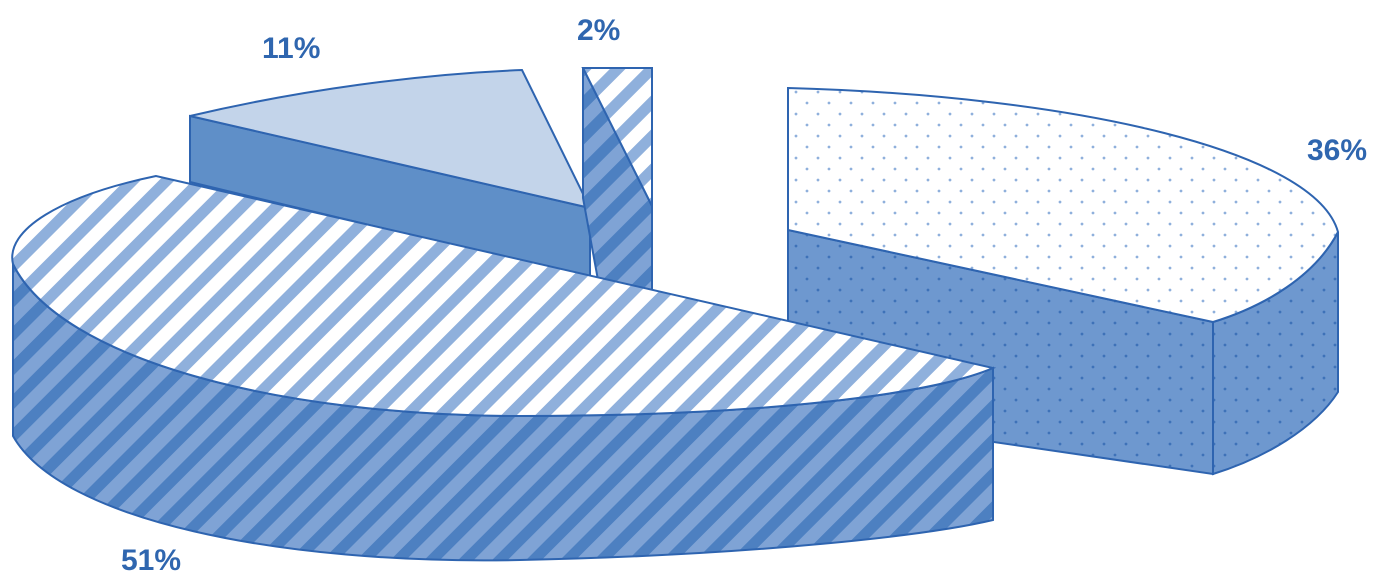  Describe the element at coordinates (151, 560) in the screenshot. I see `slice-label-51: 51%` at that location.